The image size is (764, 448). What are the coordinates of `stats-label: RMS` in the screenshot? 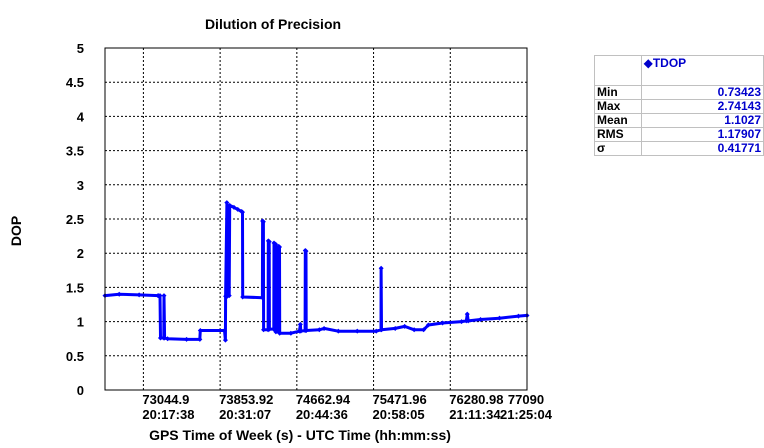 It's located at (618, 134).